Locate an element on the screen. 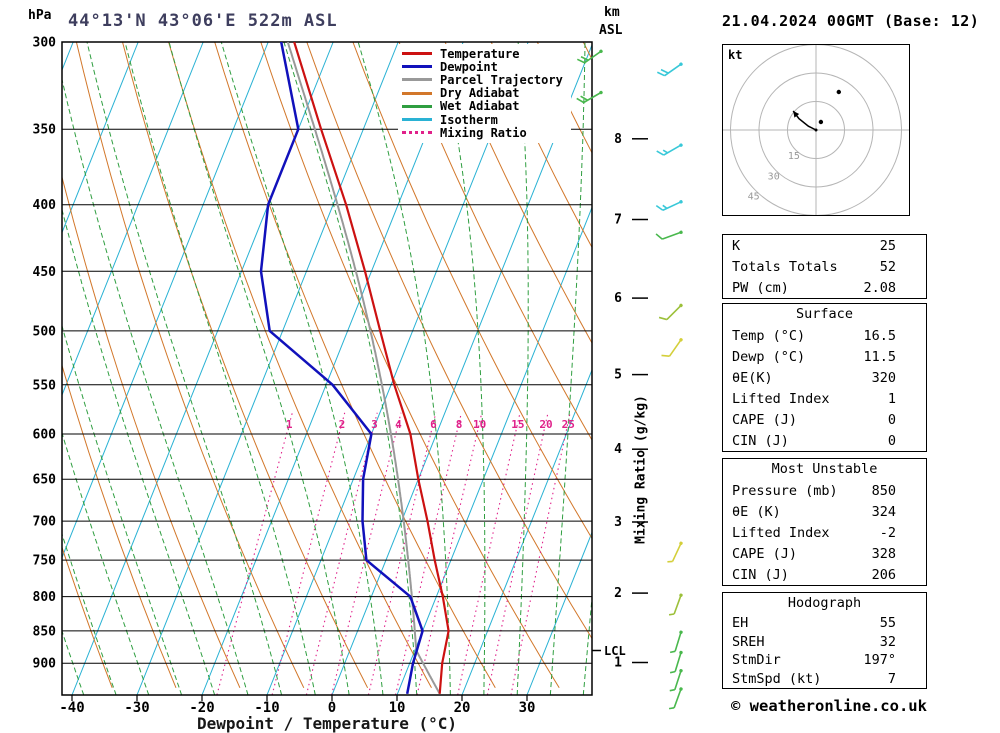  svg-text: 20 is located at coordinates (545, 424).